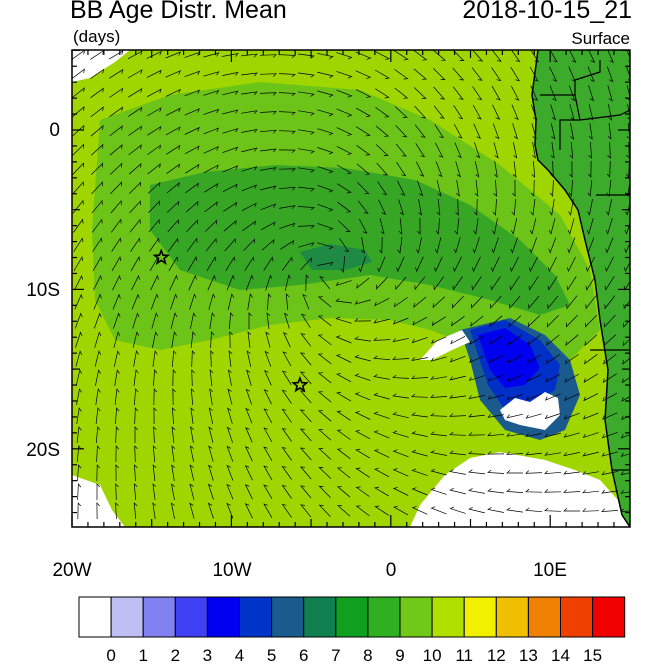 The height and width of the screenshot is (667, 650). Describe the element at coordinates (178, 12) in the screenshot. I see `map-title: BB Age Distr. Mean` at that location.